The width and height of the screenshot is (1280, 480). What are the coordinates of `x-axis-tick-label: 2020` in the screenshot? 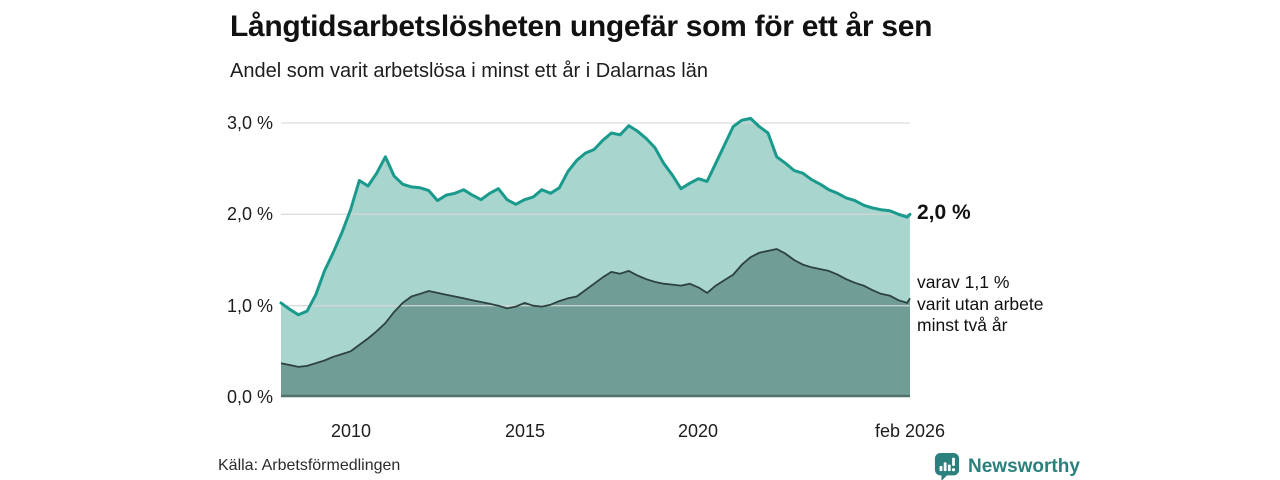 It's located at (698, 431).